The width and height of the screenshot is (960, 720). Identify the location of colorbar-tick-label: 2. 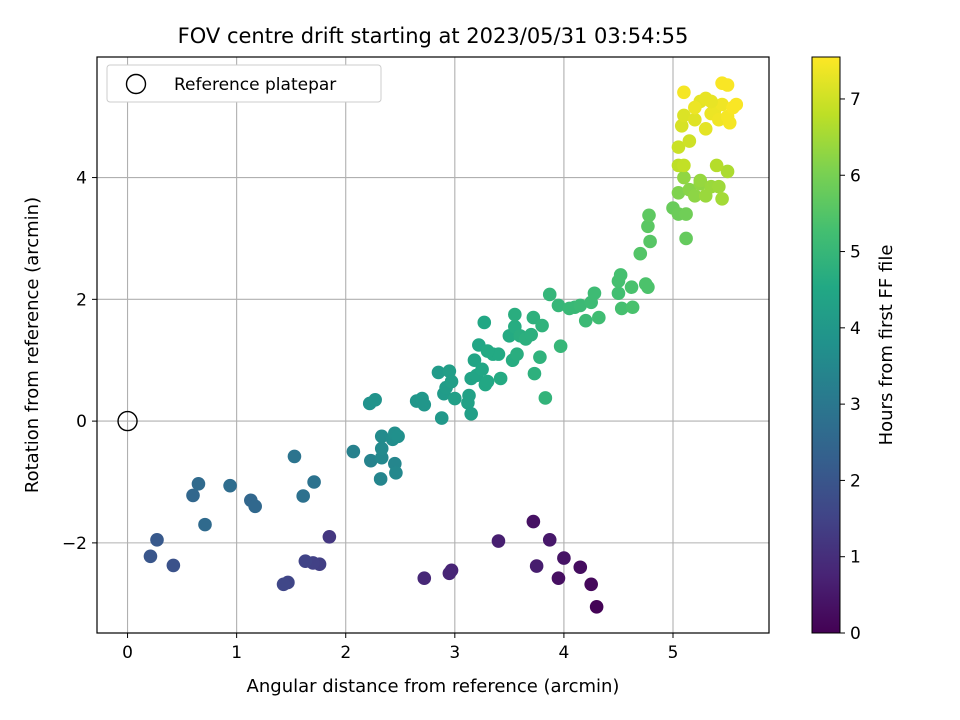
(855, 481).